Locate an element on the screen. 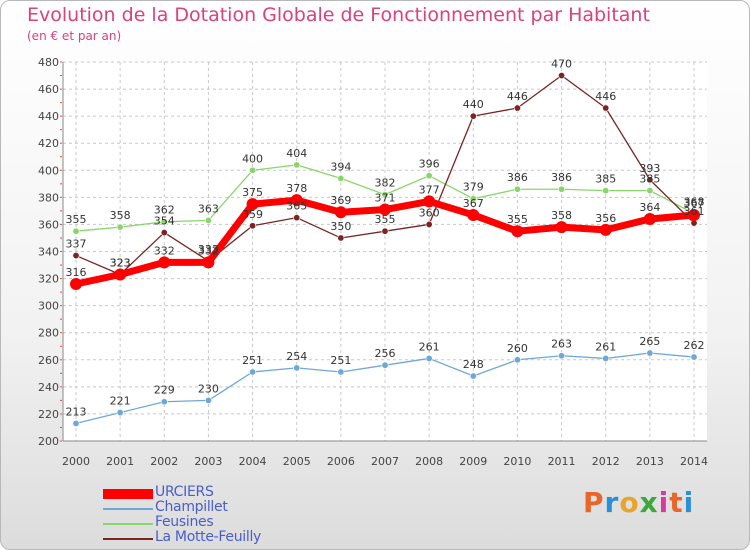 The image size is (750, 550). data-label-champillet: 230 is located at coordinates (208, 388).